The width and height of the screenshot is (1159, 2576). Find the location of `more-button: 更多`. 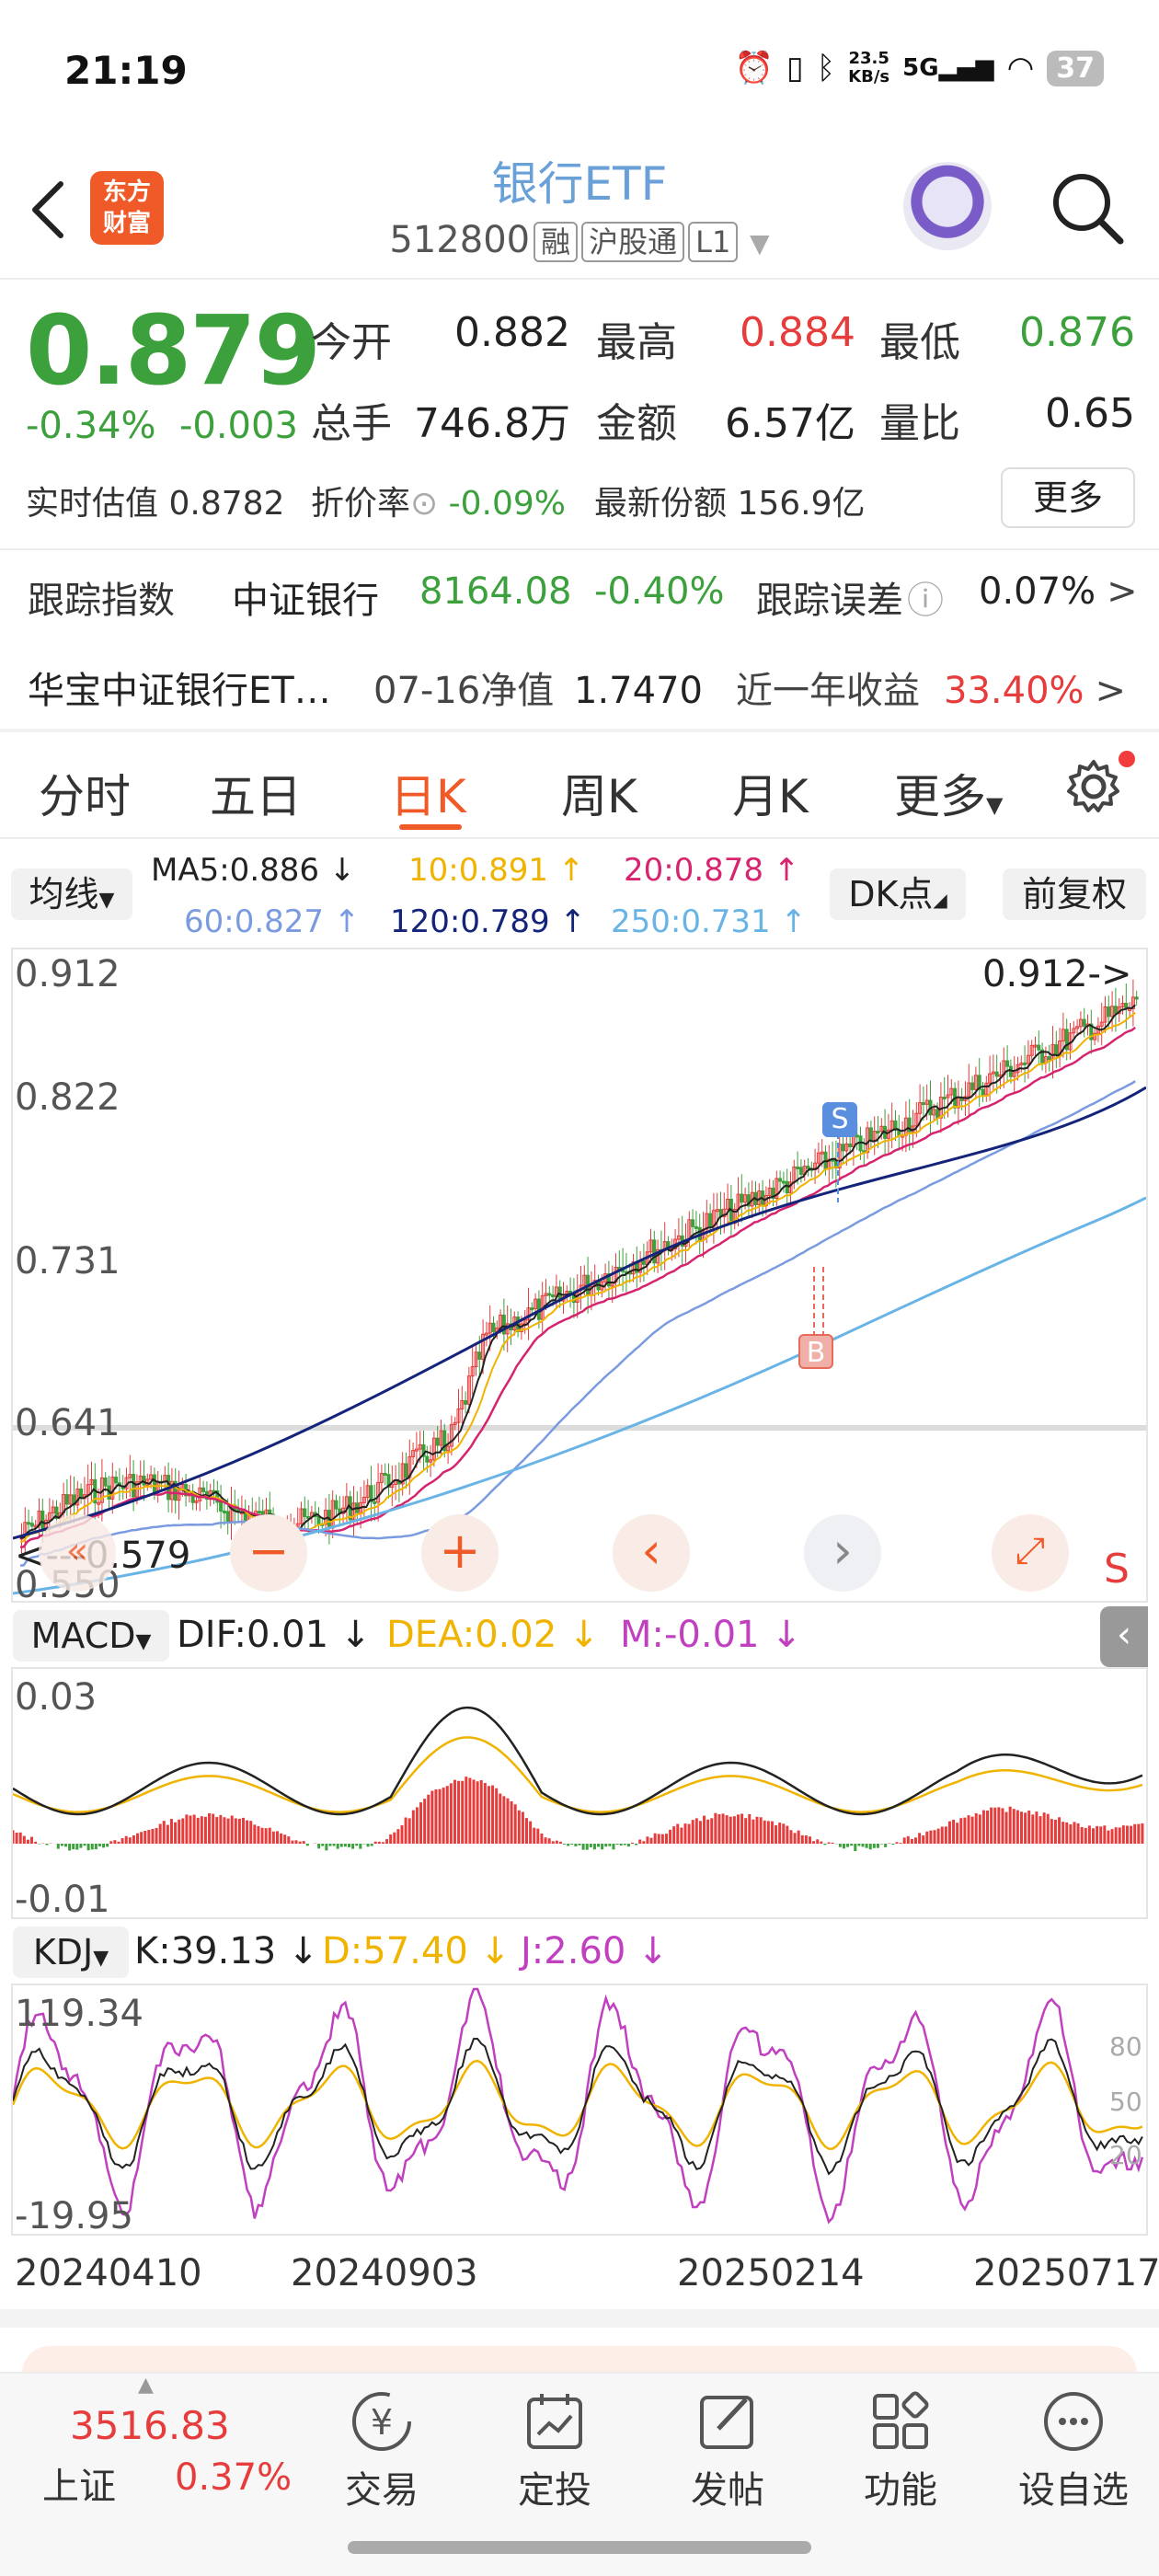

more-button: 更多 is located at coordinates (1068, 497).